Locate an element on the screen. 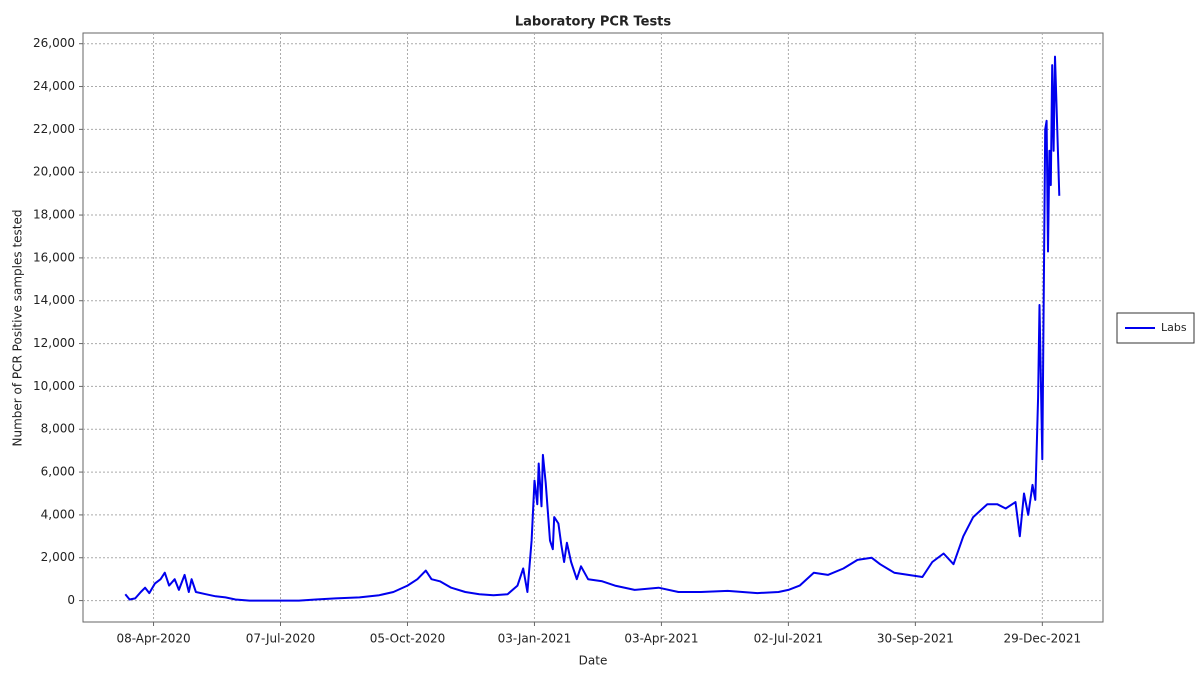 The width and height of the screenshot is (1200, 675). y-tick-label: 8,000 is located at coordinates (58, 429).